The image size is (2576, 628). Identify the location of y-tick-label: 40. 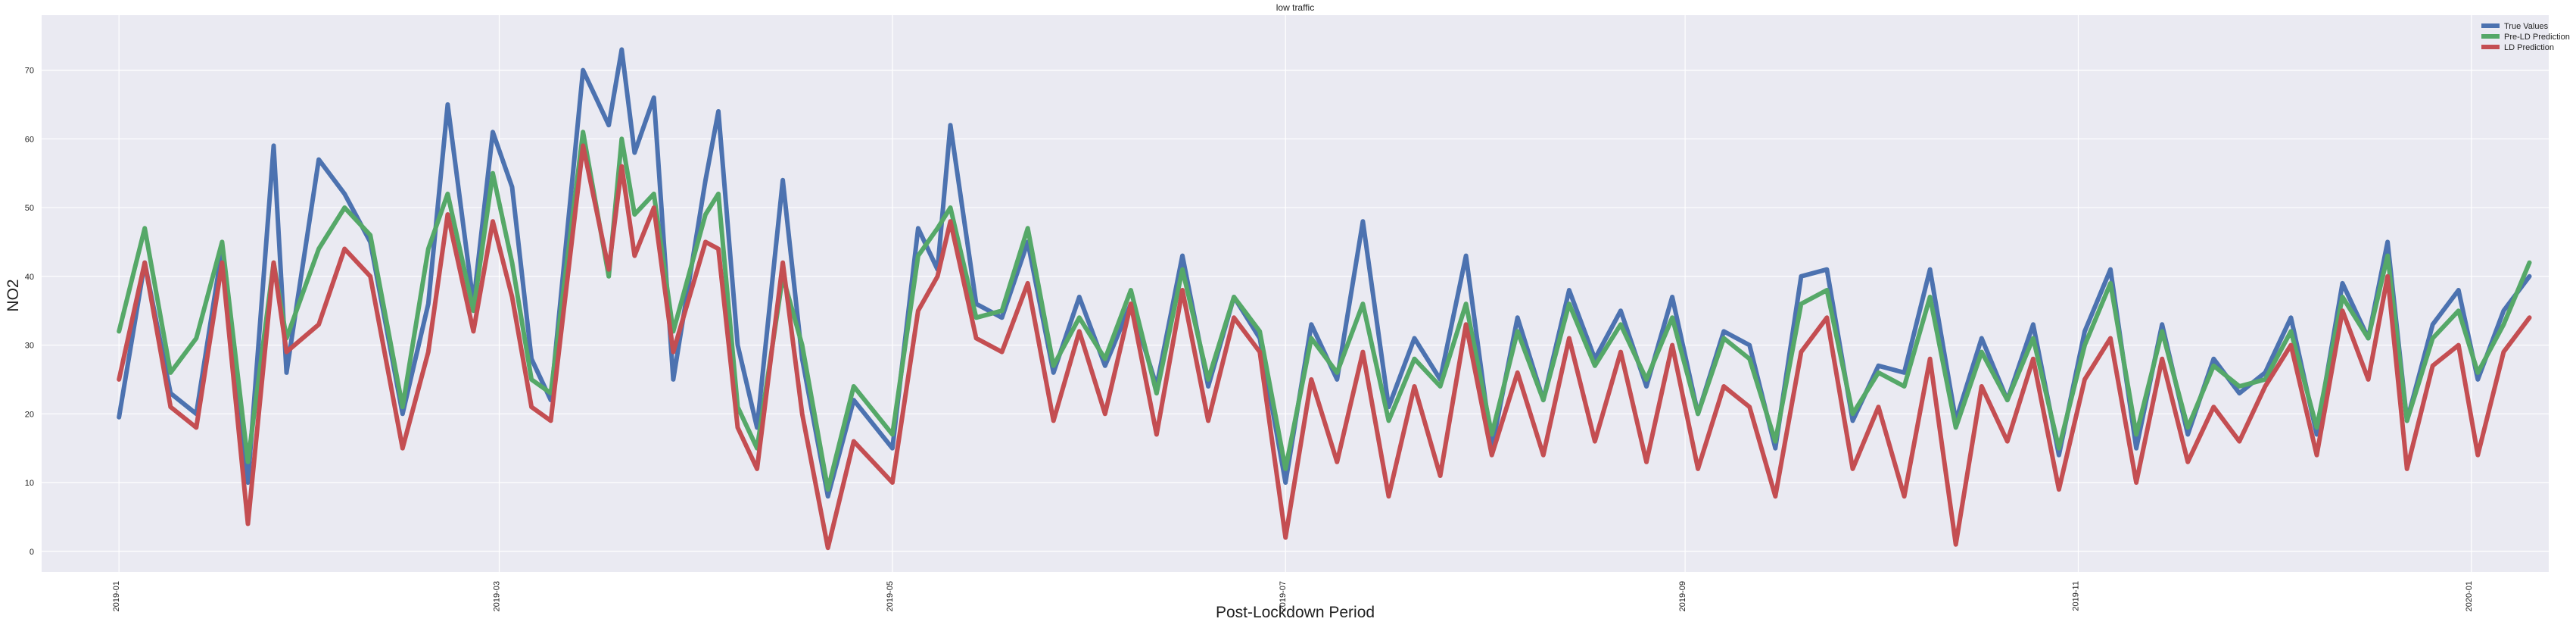
(29, 277).